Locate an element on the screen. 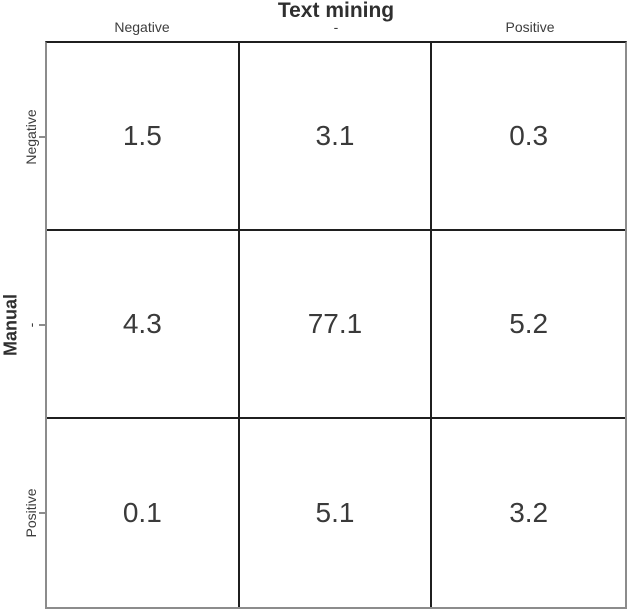 This screenshot has width=630, height=612. y-tick-label-positive: Positive is located at coordinates (31, 513).